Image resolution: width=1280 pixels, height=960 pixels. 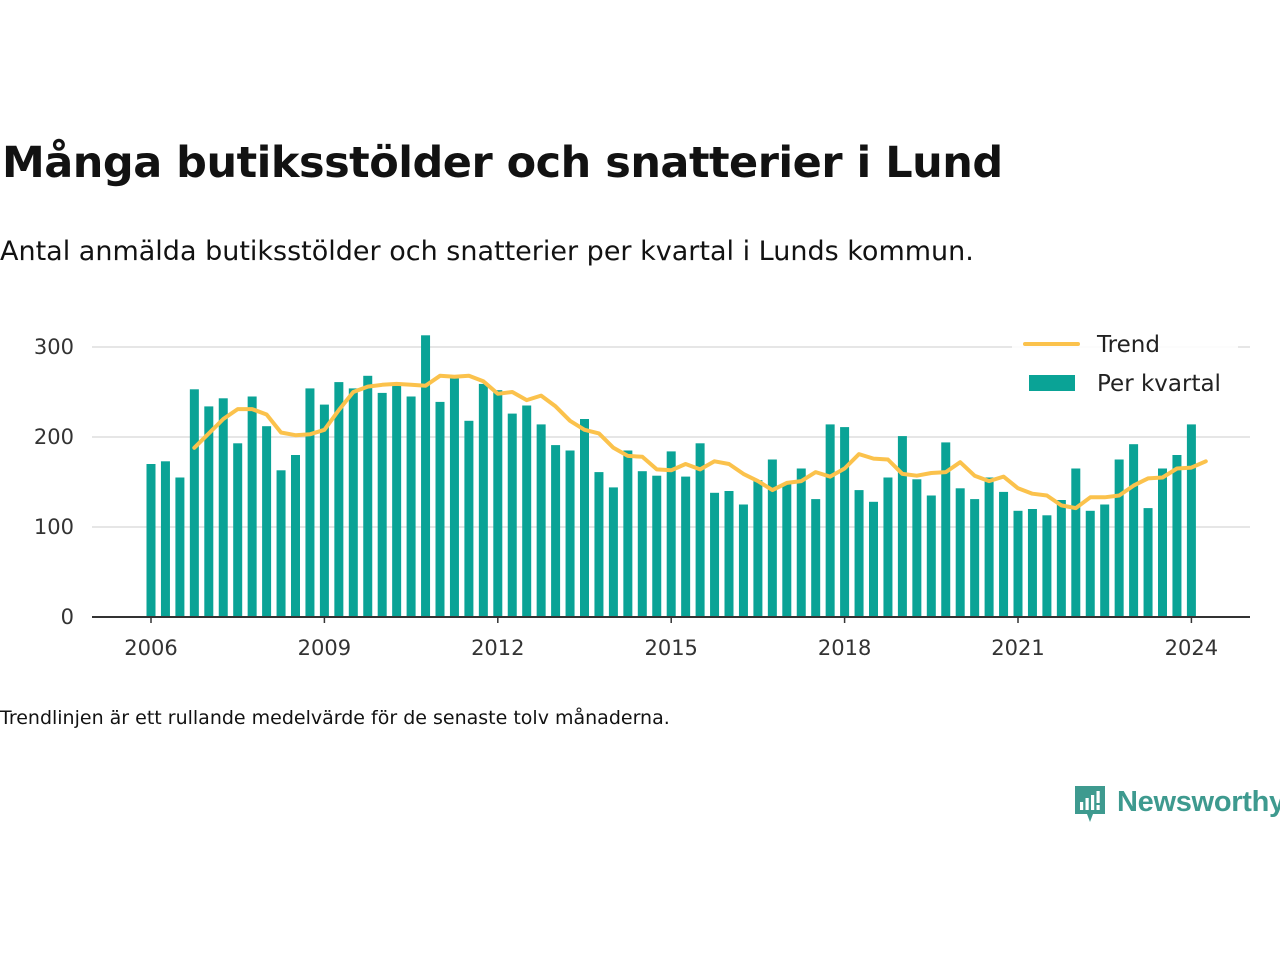 I want to click on brand-logo: Newsworthy, so click(x=1176, y=806).